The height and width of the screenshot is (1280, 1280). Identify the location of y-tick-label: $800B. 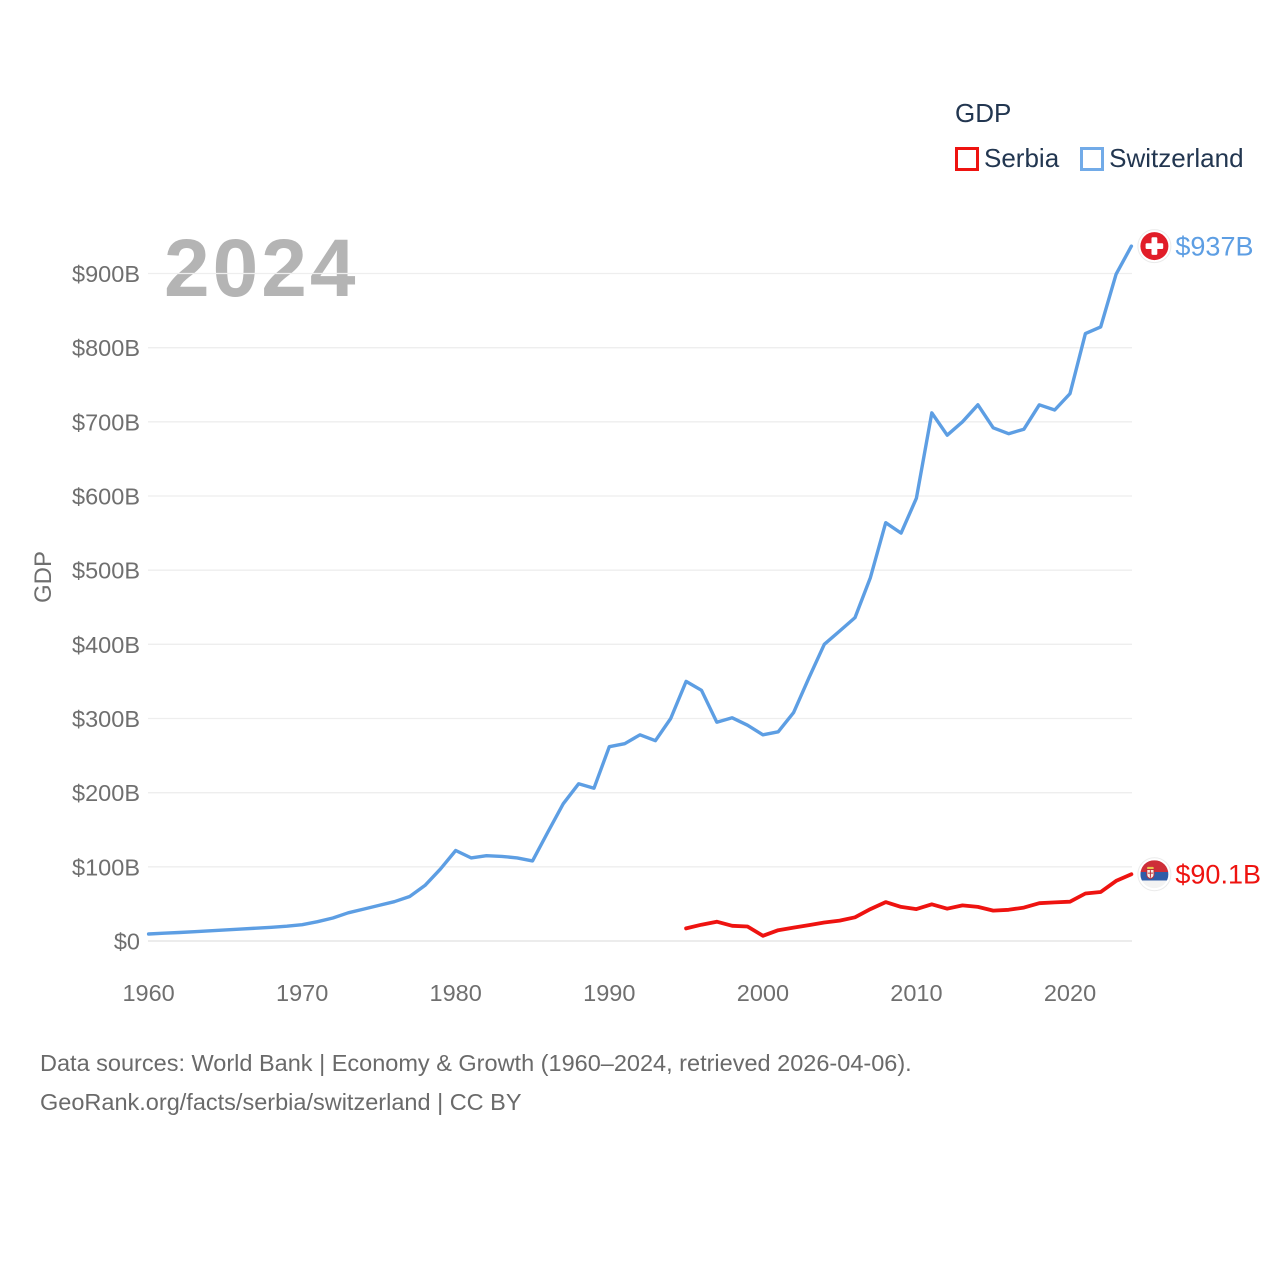
(106, 348).